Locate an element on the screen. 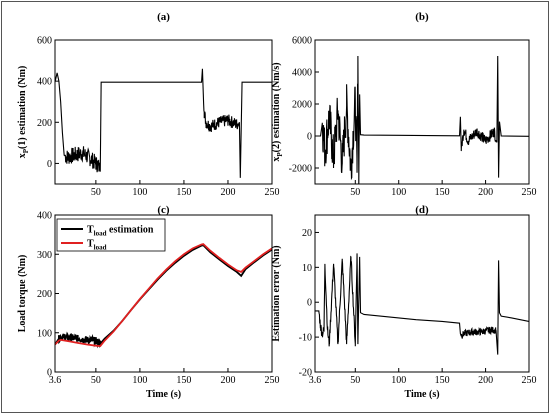 The width and height of the screenshot is (550, 414). y-tick-label: 600 is located at coordinates (44, 41).